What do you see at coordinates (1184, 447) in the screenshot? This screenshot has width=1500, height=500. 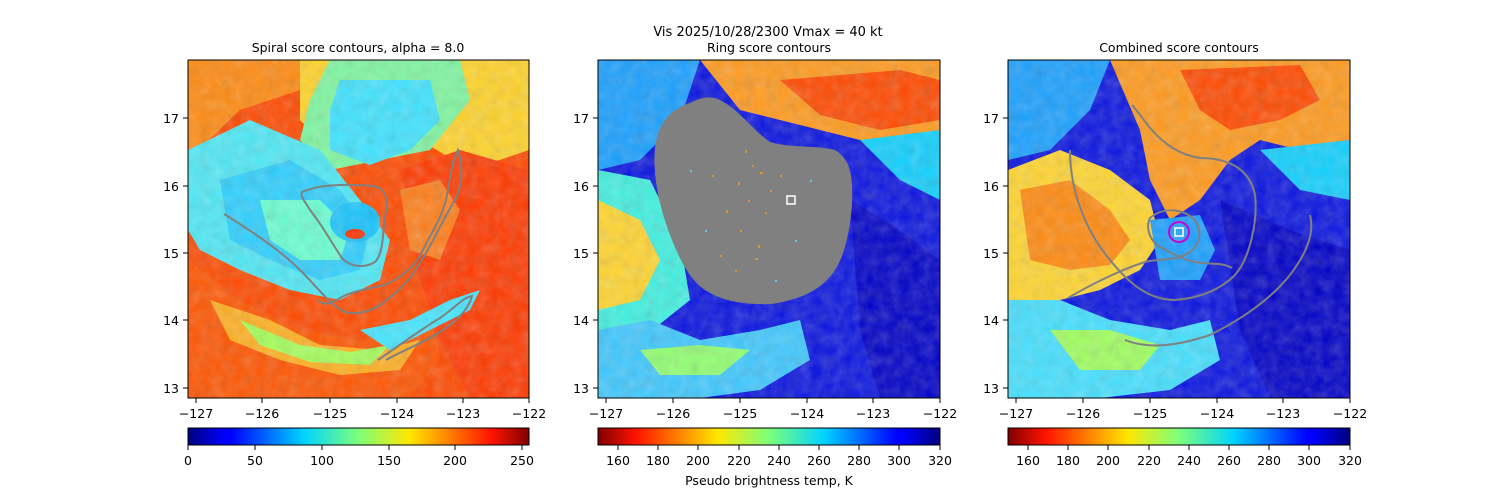 I see `colorbar: 160 180 200 220 240 260 280 300 320` at bounding box center [1184, 447].